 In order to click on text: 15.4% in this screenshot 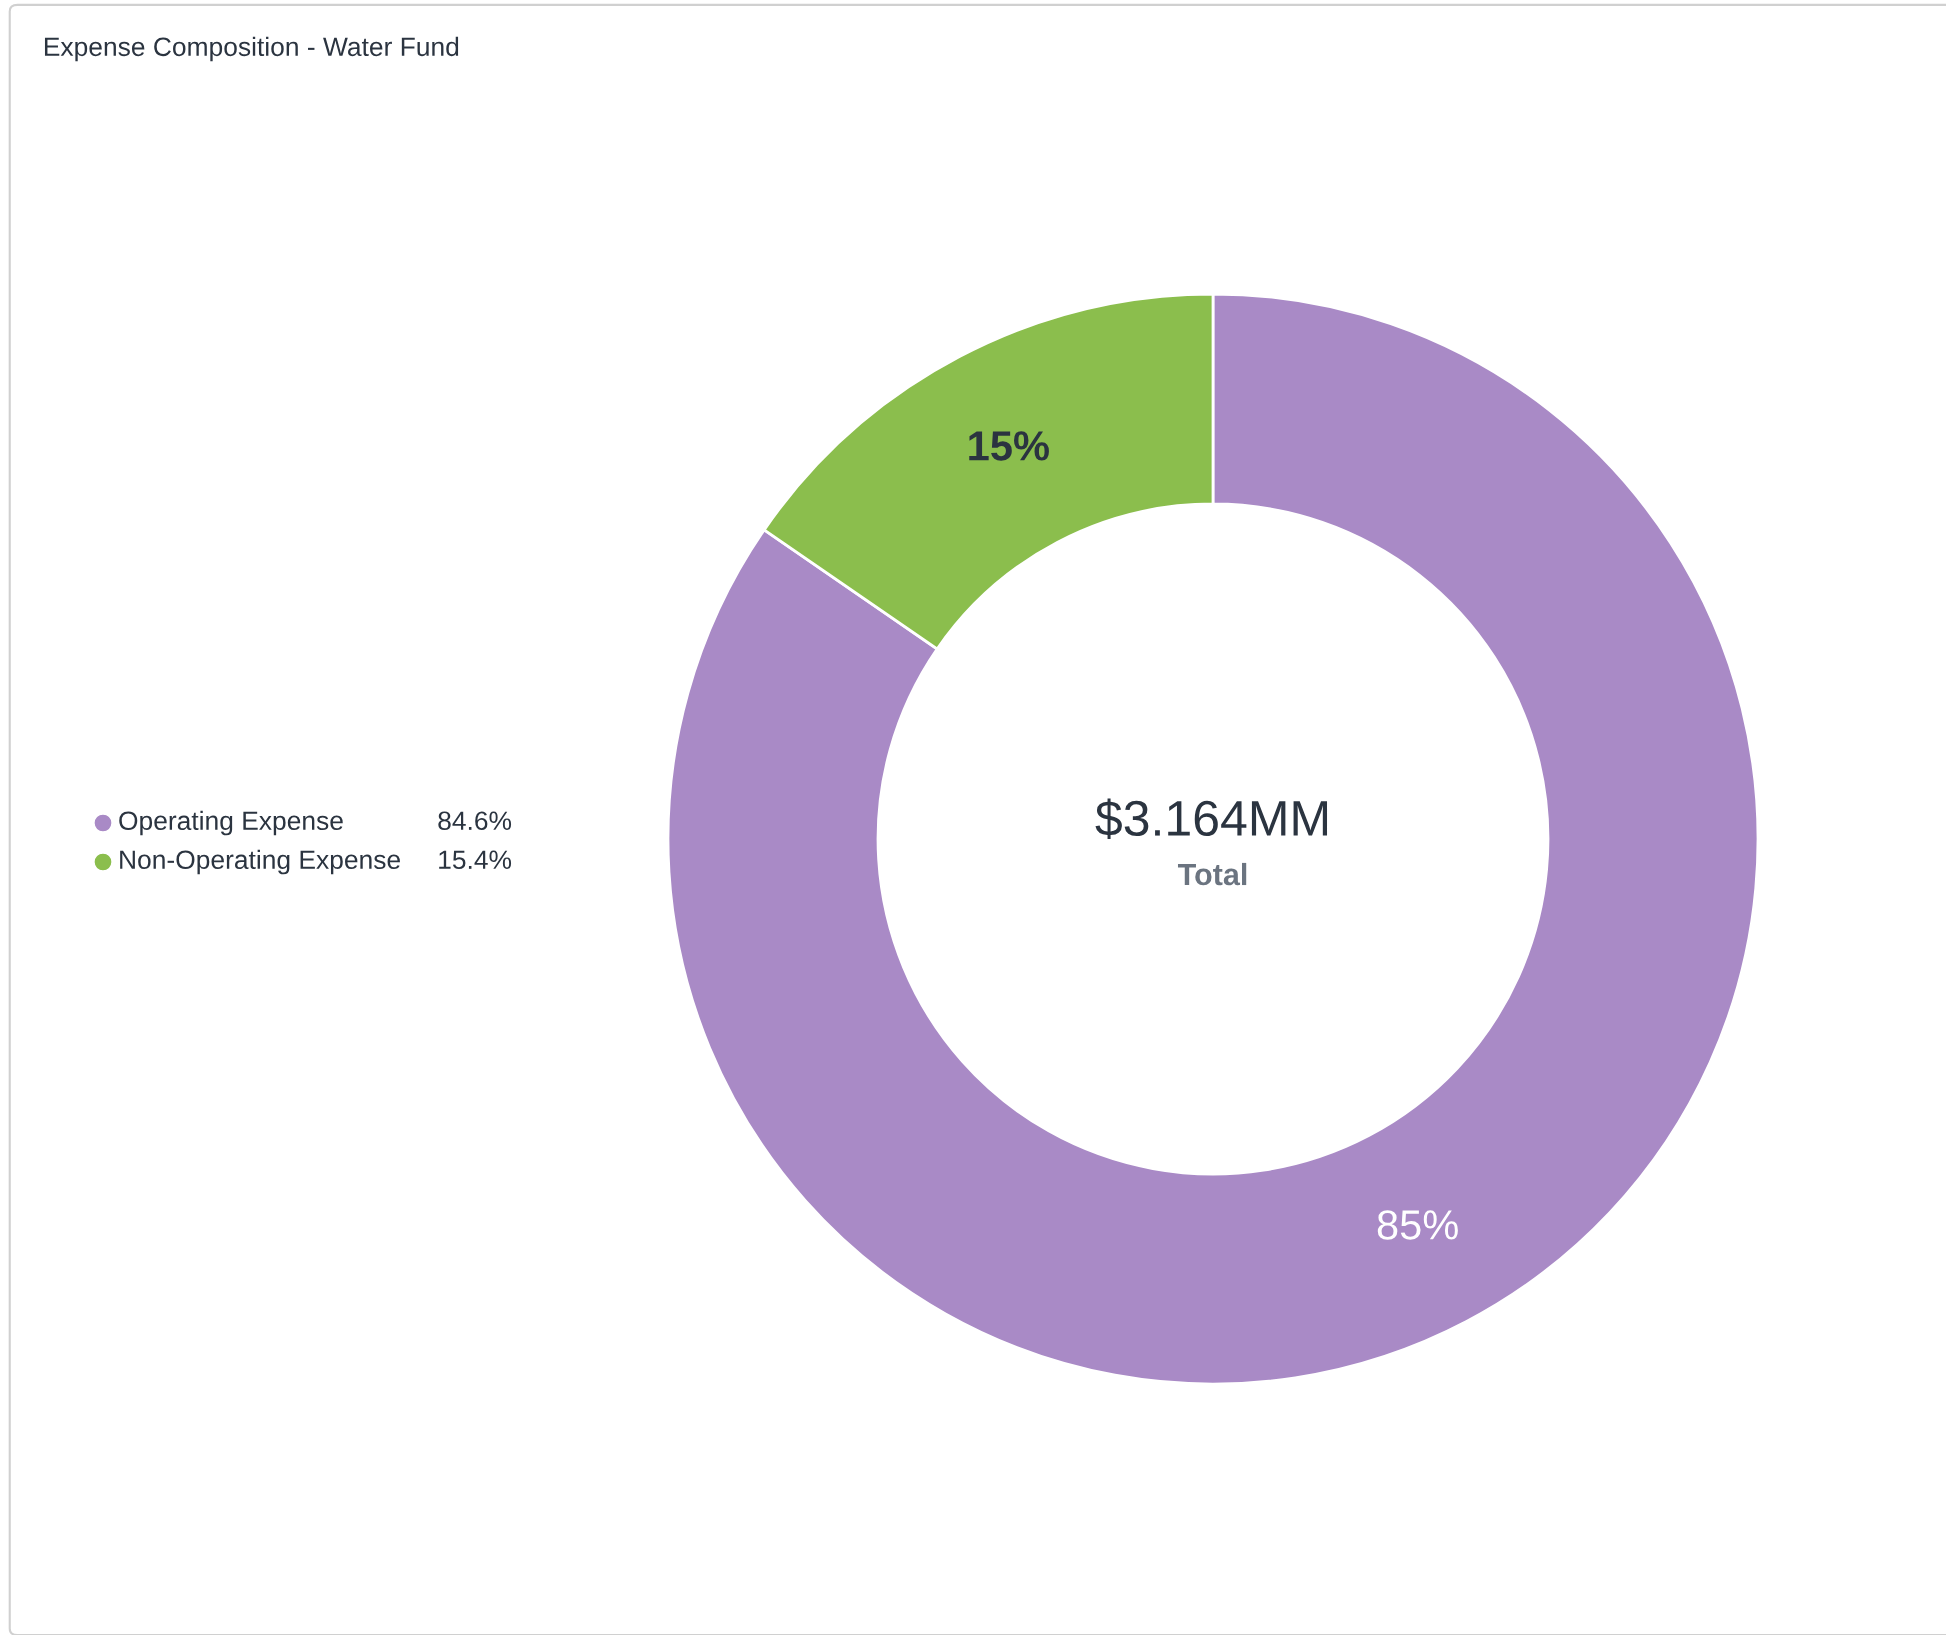, I will do `click(475, 860)`.